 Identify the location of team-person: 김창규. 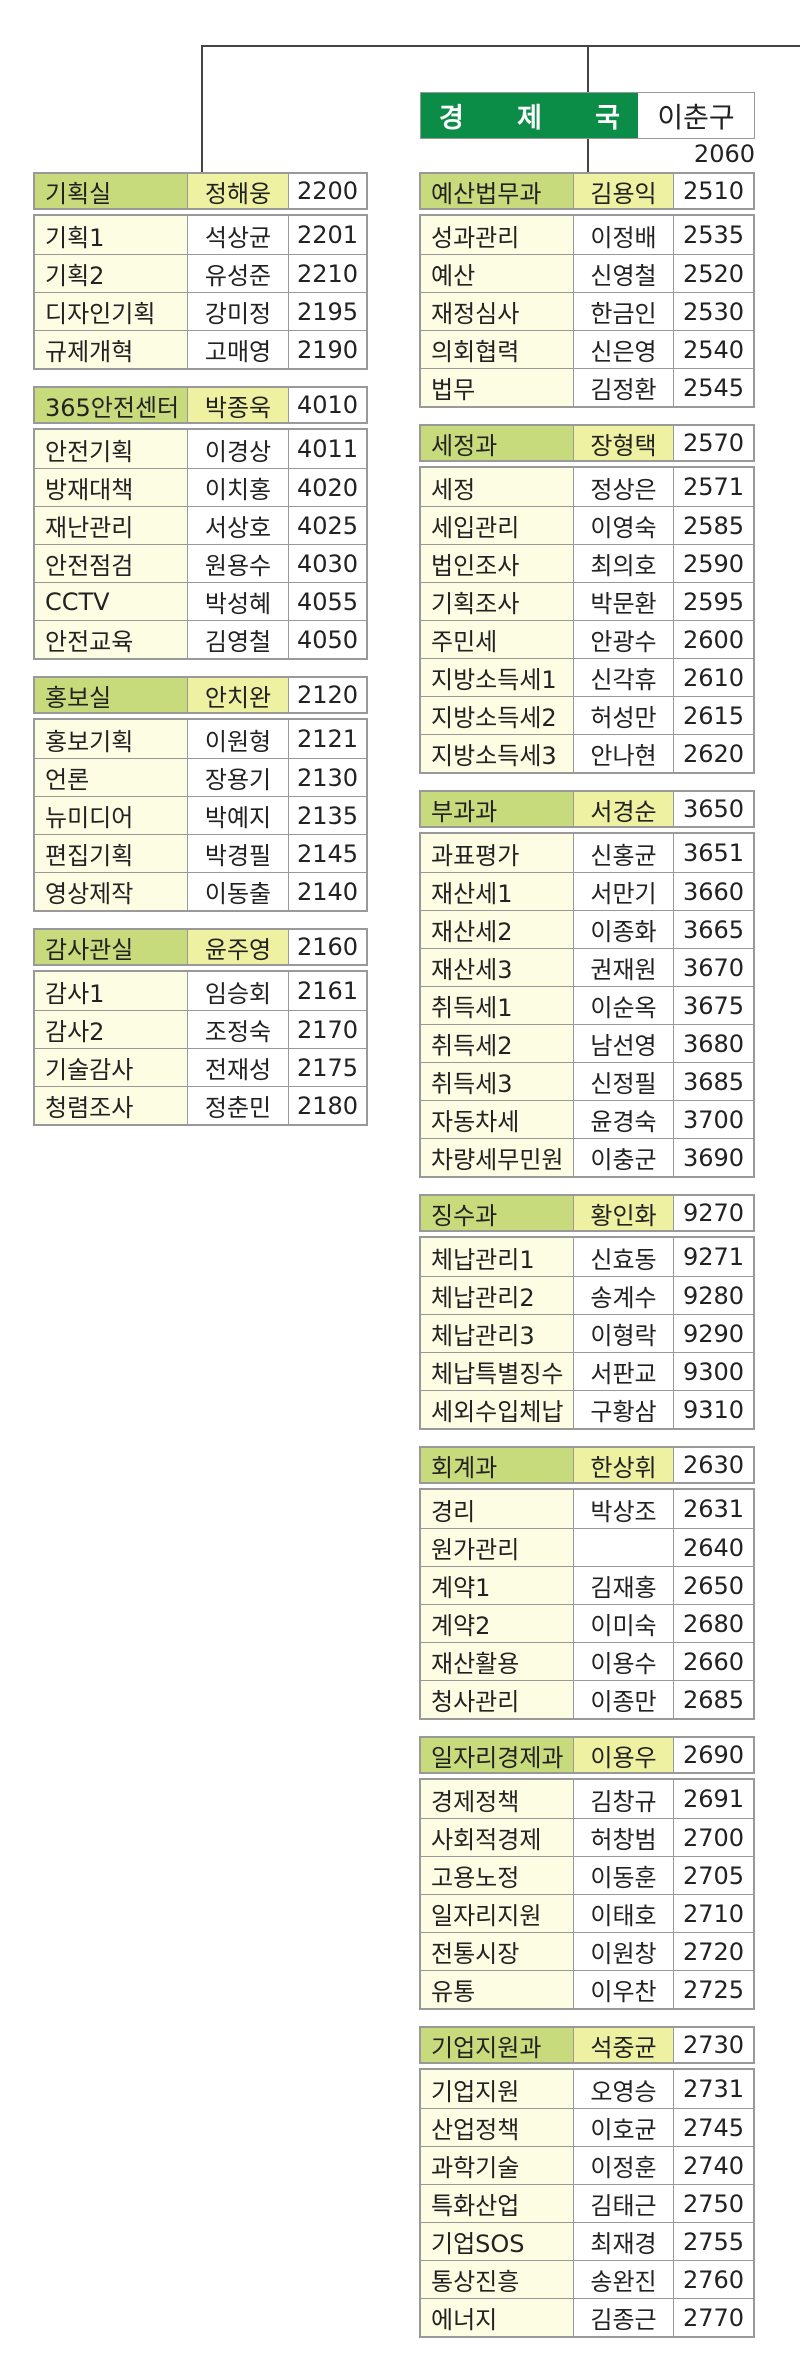
(624, 1799).